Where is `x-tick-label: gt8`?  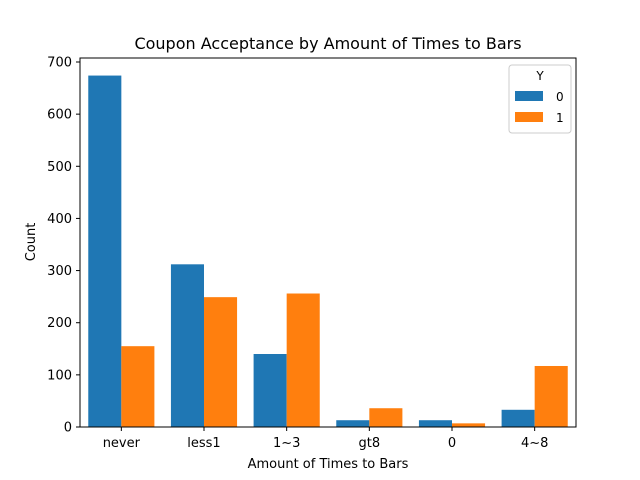
x-tick-label: gt8 is located at coordinates (370, 443).